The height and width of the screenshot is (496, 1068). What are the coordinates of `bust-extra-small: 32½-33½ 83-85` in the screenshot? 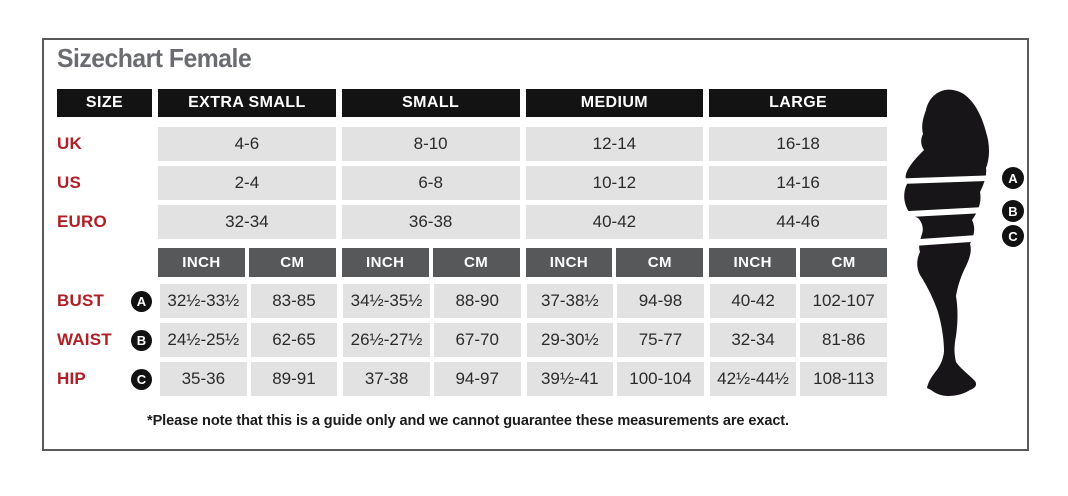 It's located at (249, 301).